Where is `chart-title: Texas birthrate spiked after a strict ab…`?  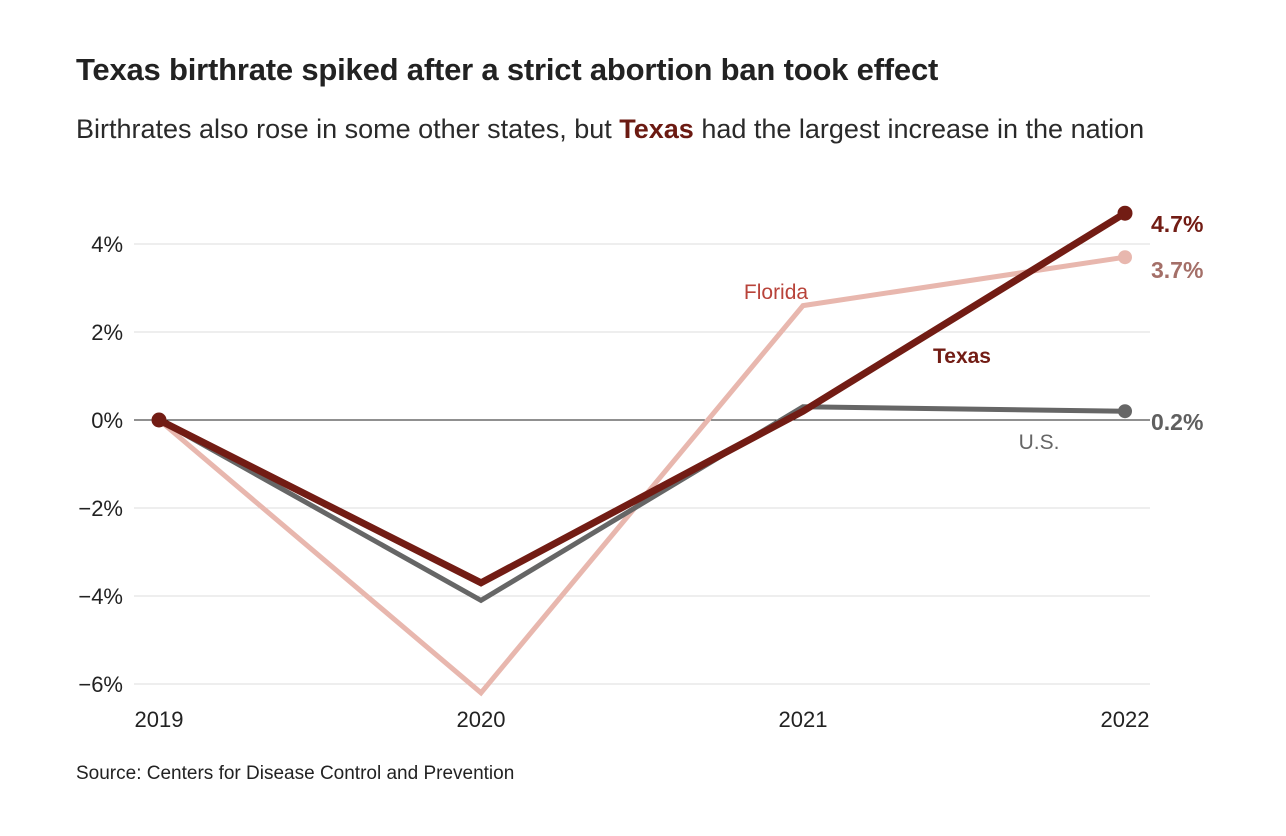 chart-title: Texas birthrate spiked after a strict ab… is located at coordinates (507, 69).